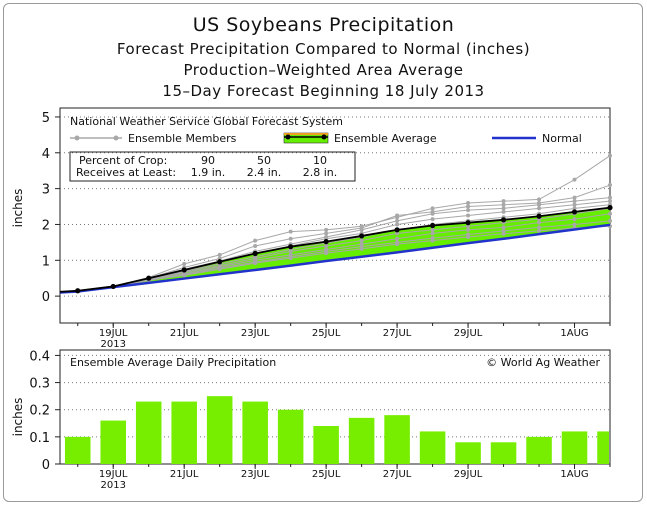 Image resolution: width=647 pixels, height=505 pixels. What do you see at coordinates (320, 172) in the screenshot?
I see `table-amount-3: 2.8 in.` at bounding box center [320, 172].